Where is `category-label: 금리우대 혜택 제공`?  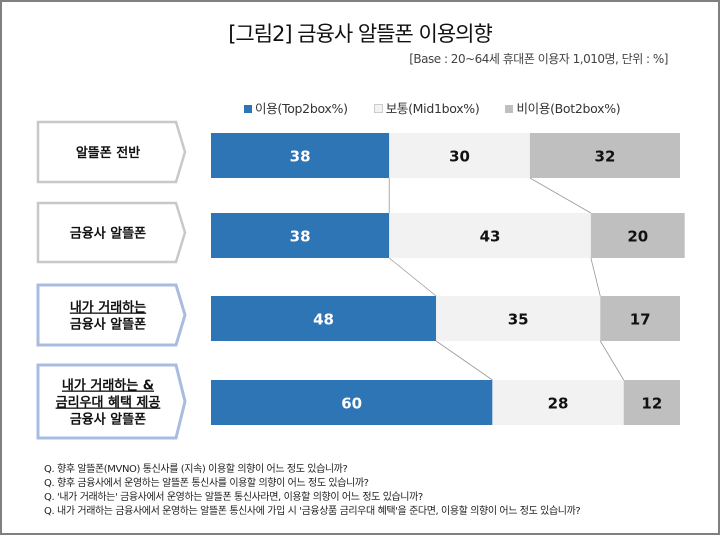 category-label: 금리우대 혜택 제공 is located at coordinates (108, 403).